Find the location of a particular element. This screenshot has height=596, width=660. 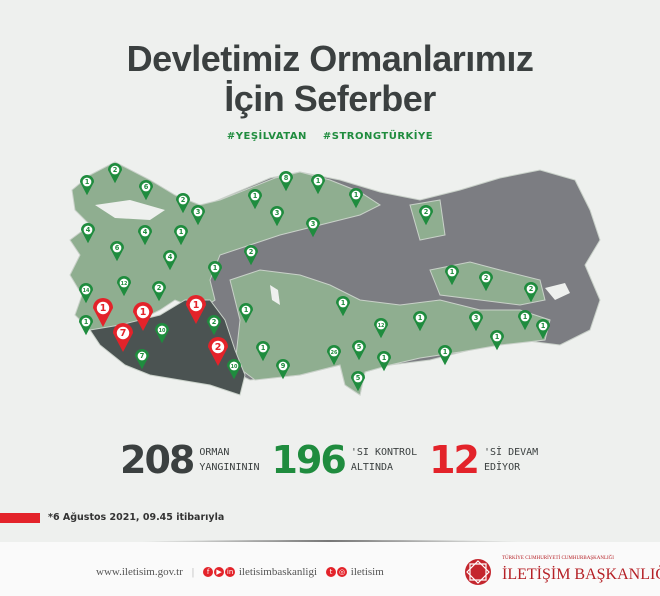

map-region-green-west is located at coordinates (225, 246).